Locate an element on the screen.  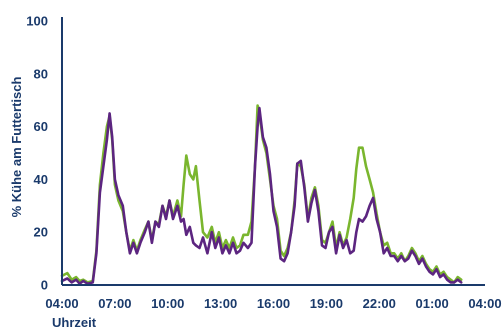
y-tick-label: 100 is located at coordinates (37, 21).